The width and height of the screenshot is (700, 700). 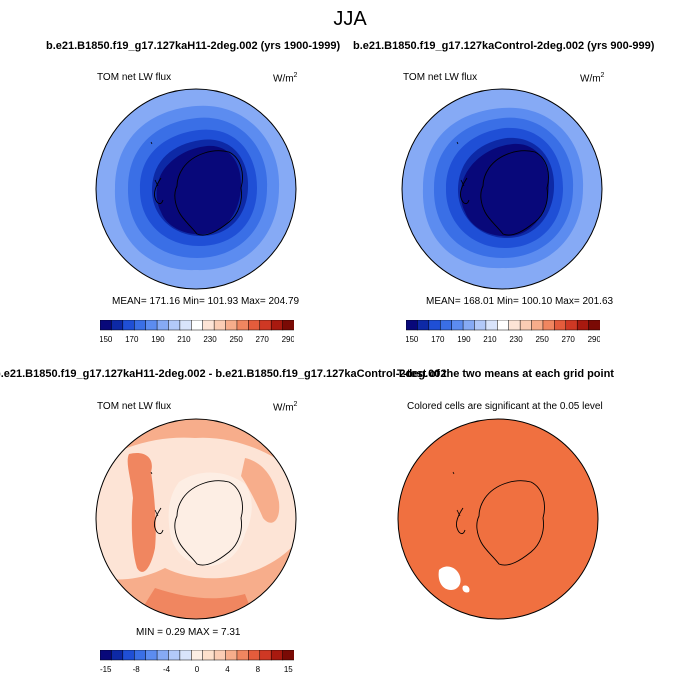 I want to click on colorbar-tick-label: 4, so click(x=227, y=669).